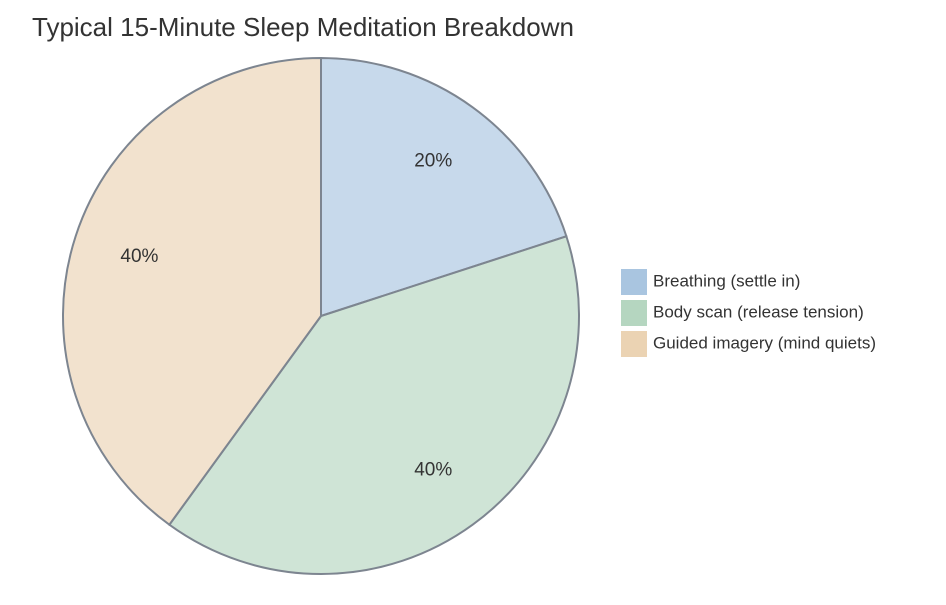 Image resolution: width=946 pixels, height=605 pixels. I want to click on data-label: 20%, so click(433, 161).